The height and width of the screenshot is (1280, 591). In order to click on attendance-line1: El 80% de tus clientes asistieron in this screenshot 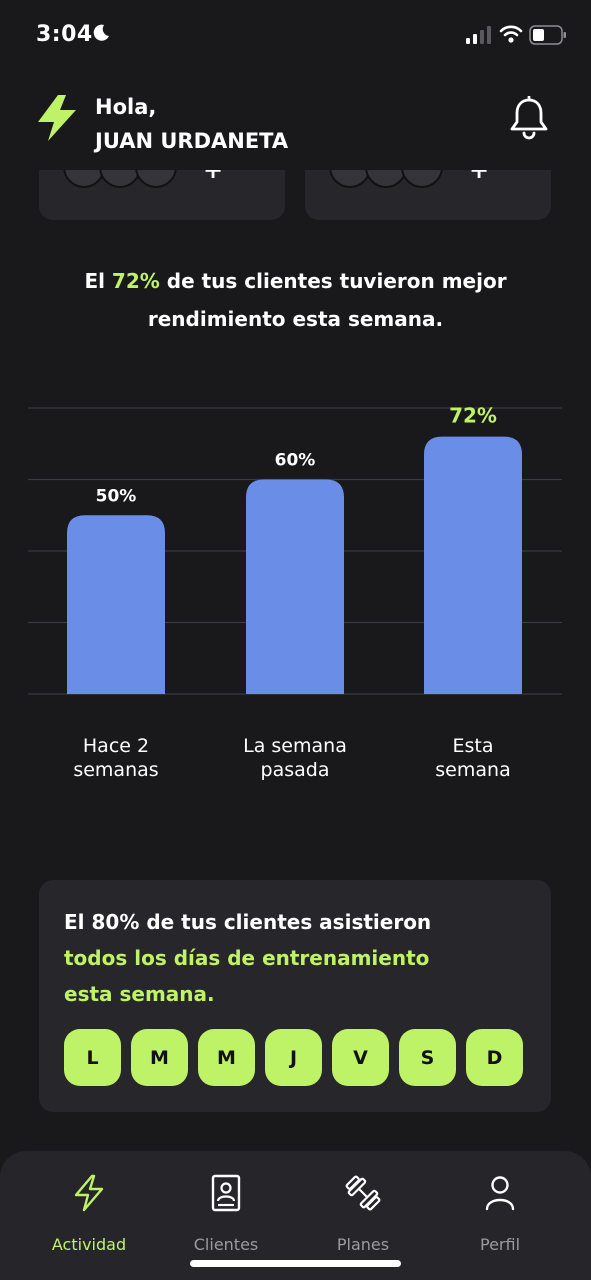, I will do `click(248, 922)`.